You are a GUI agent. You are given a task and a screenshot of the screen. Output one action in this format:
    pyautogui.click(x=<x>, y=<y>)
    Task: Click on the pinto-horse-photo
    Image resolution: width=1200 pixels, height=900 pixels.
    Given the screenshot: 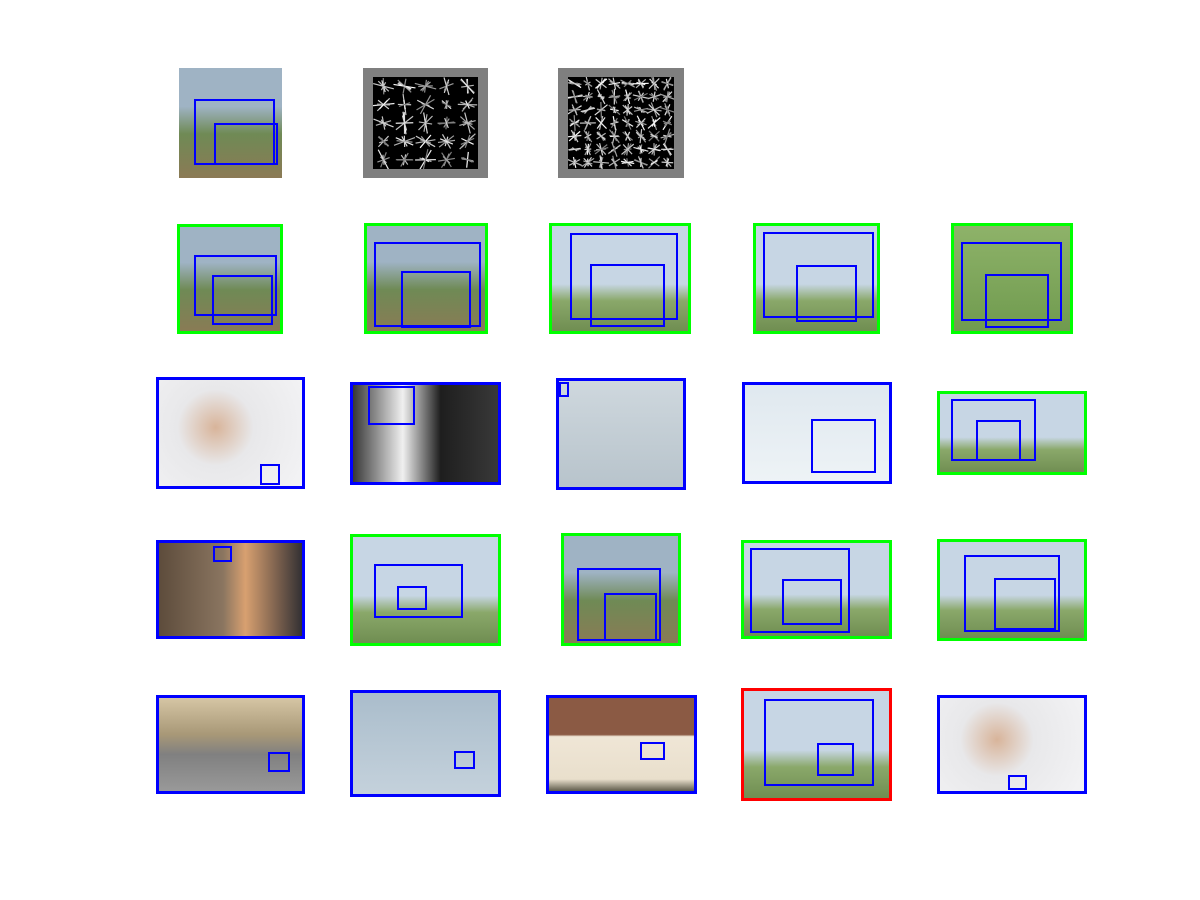 What is the action you would take?
    pyautogui.click(x=1012, y=278)
    